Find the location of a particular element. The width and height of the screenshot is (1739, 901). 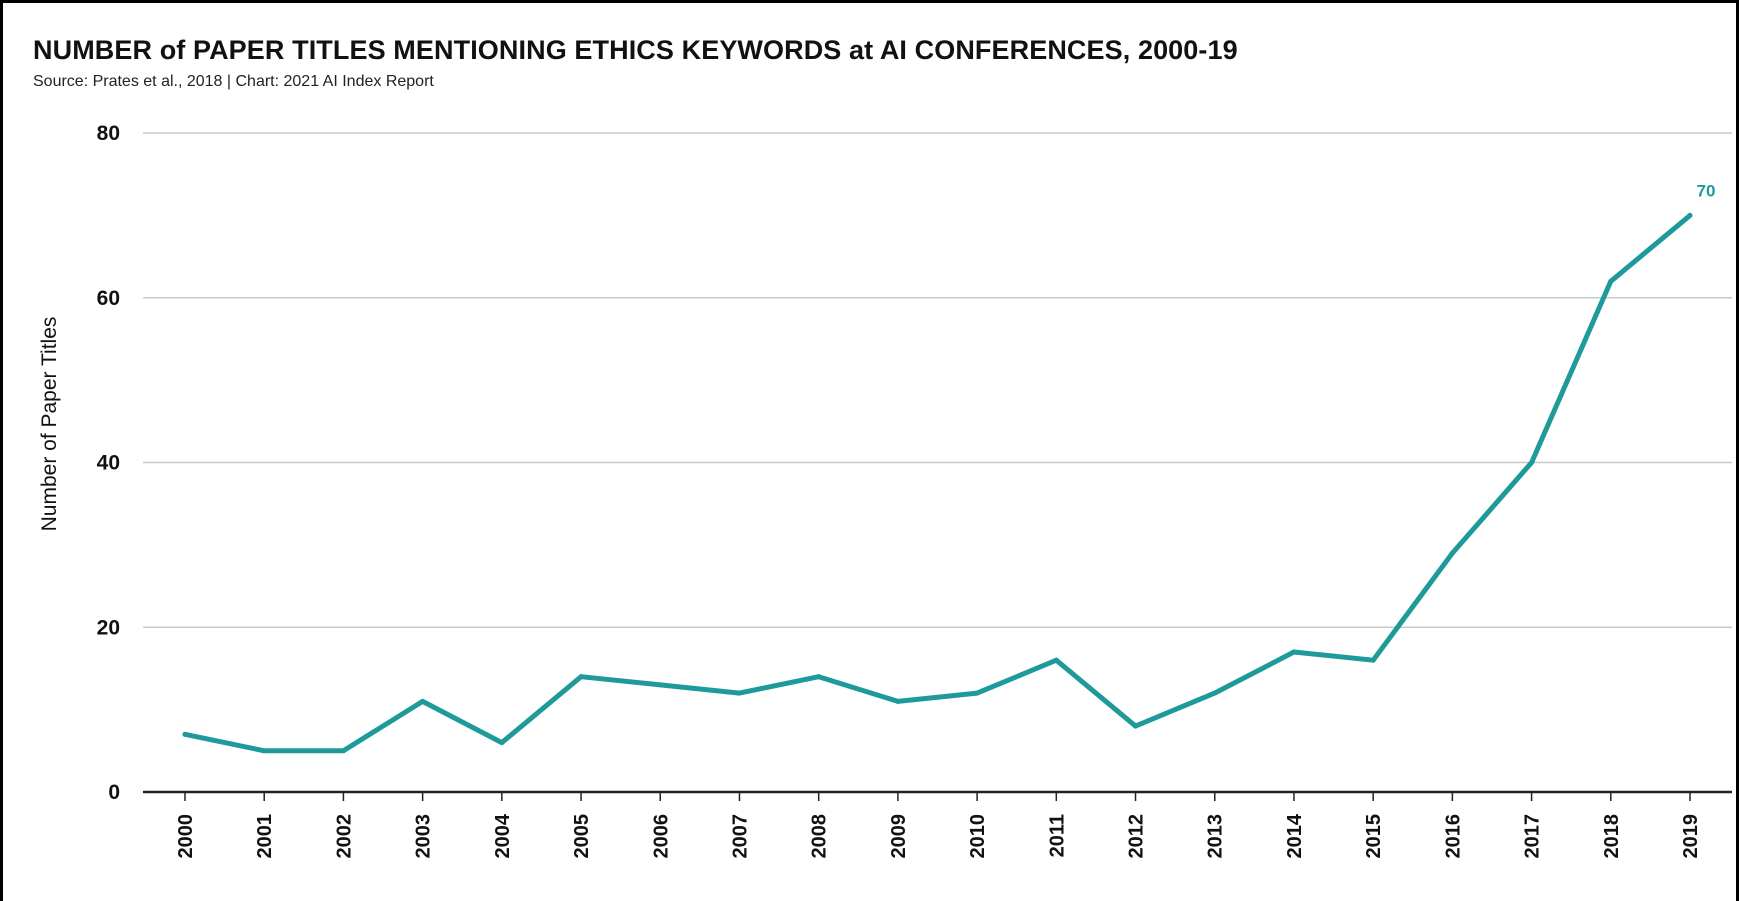

x-tick-label: 2012 is located at coordinates (1137, 836).